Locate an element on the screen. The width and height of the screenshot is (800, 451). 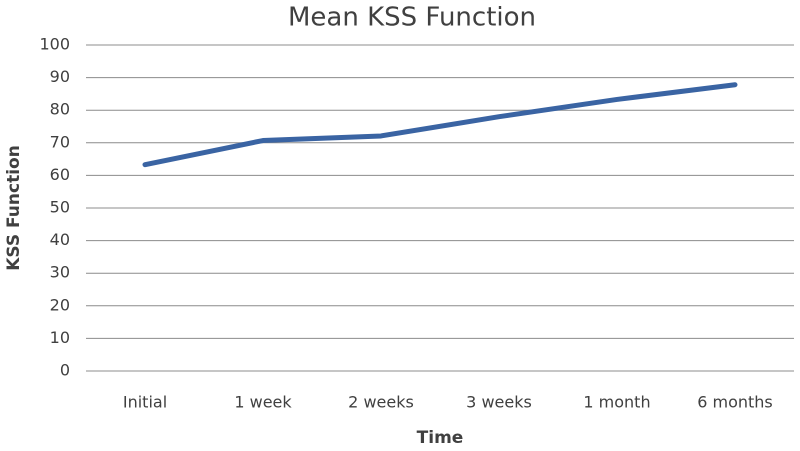
x-tick-label: 6 months is located at coordinates (735, 402).